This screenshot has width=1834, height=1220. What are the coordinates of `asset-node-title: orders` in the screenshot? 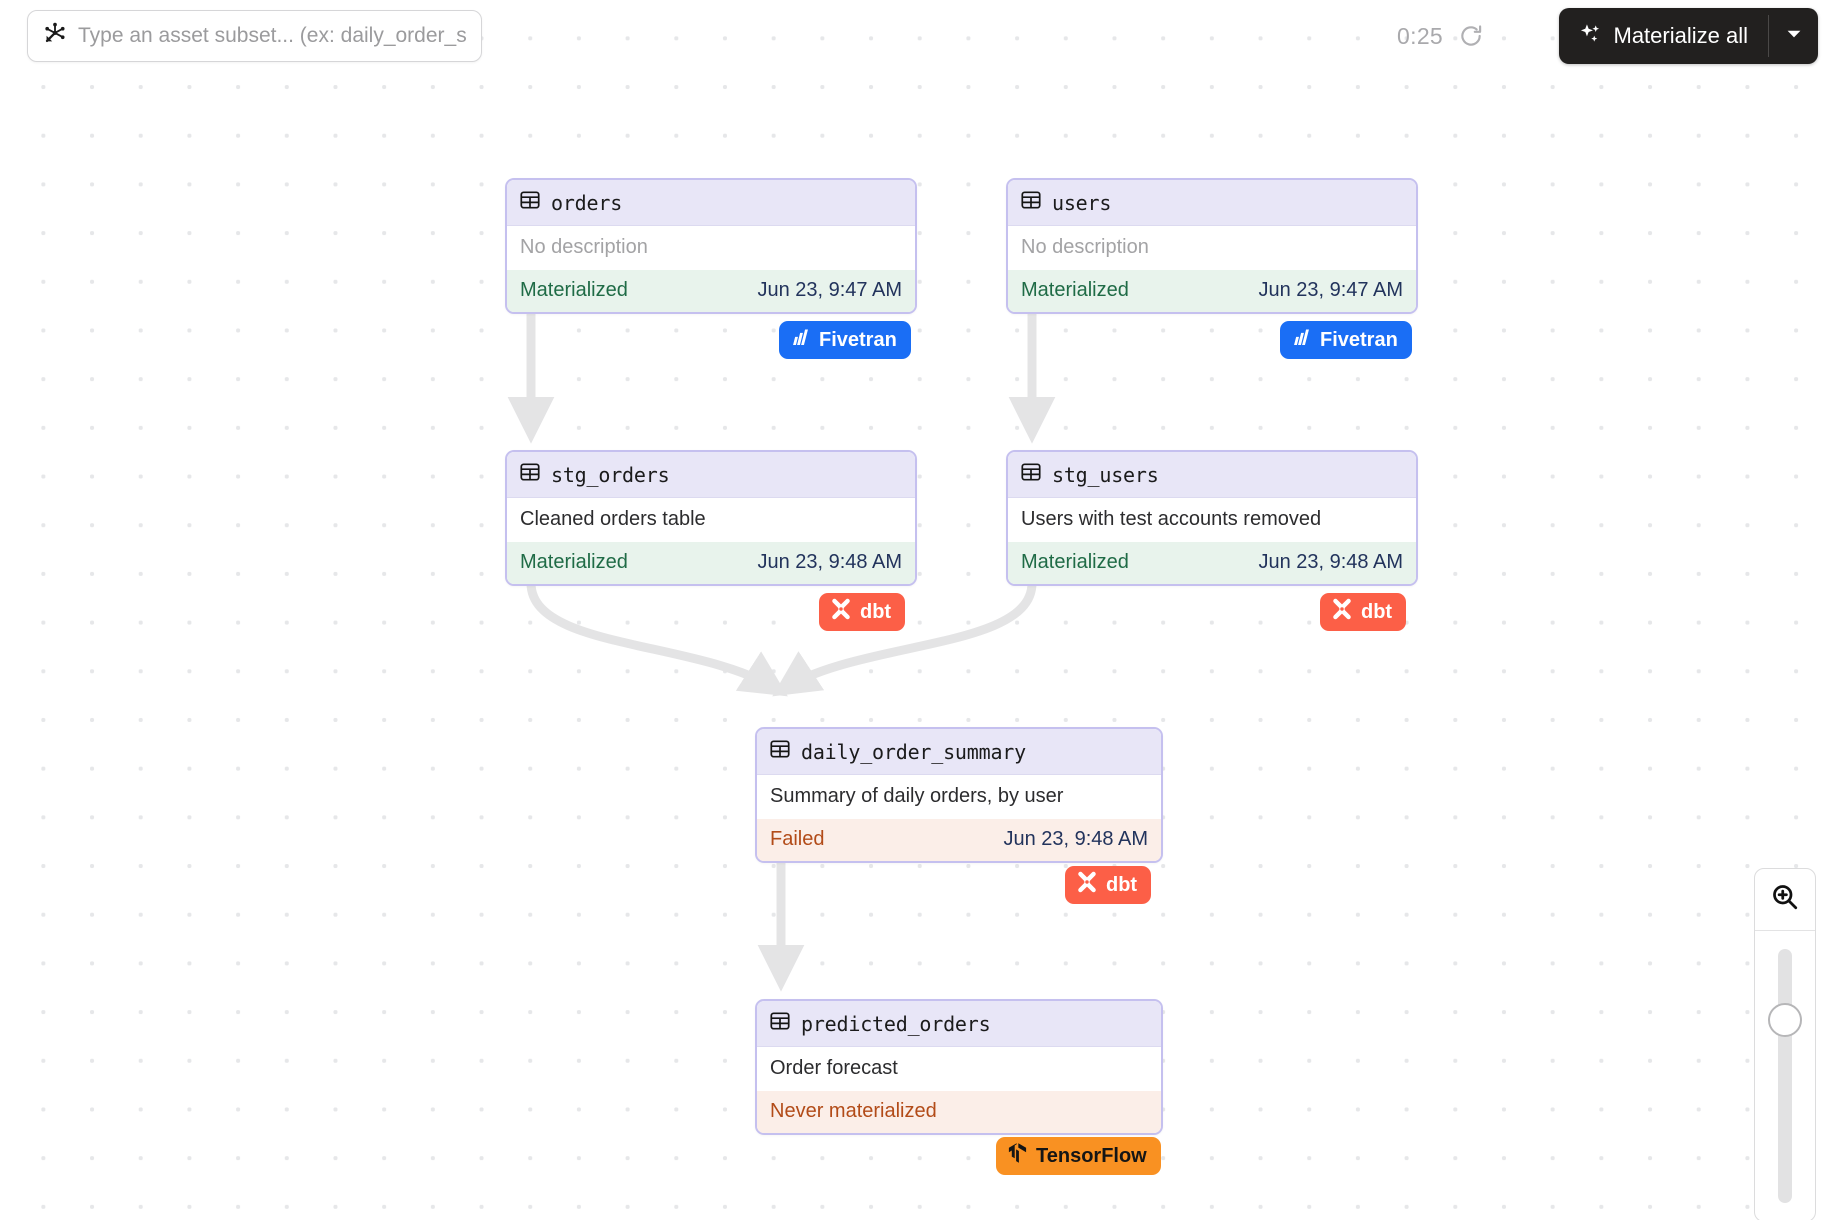 It's located at (587, 202).